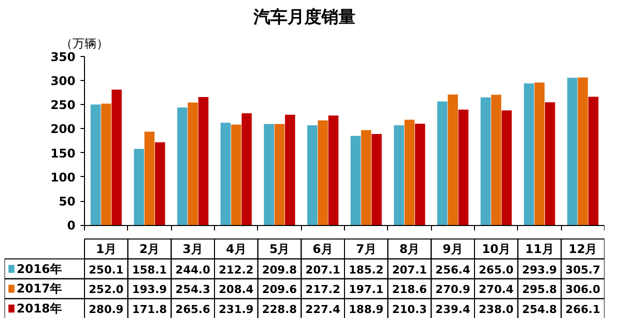  I want to click on chart-title: 汽车月度销量, so click(304, 18).